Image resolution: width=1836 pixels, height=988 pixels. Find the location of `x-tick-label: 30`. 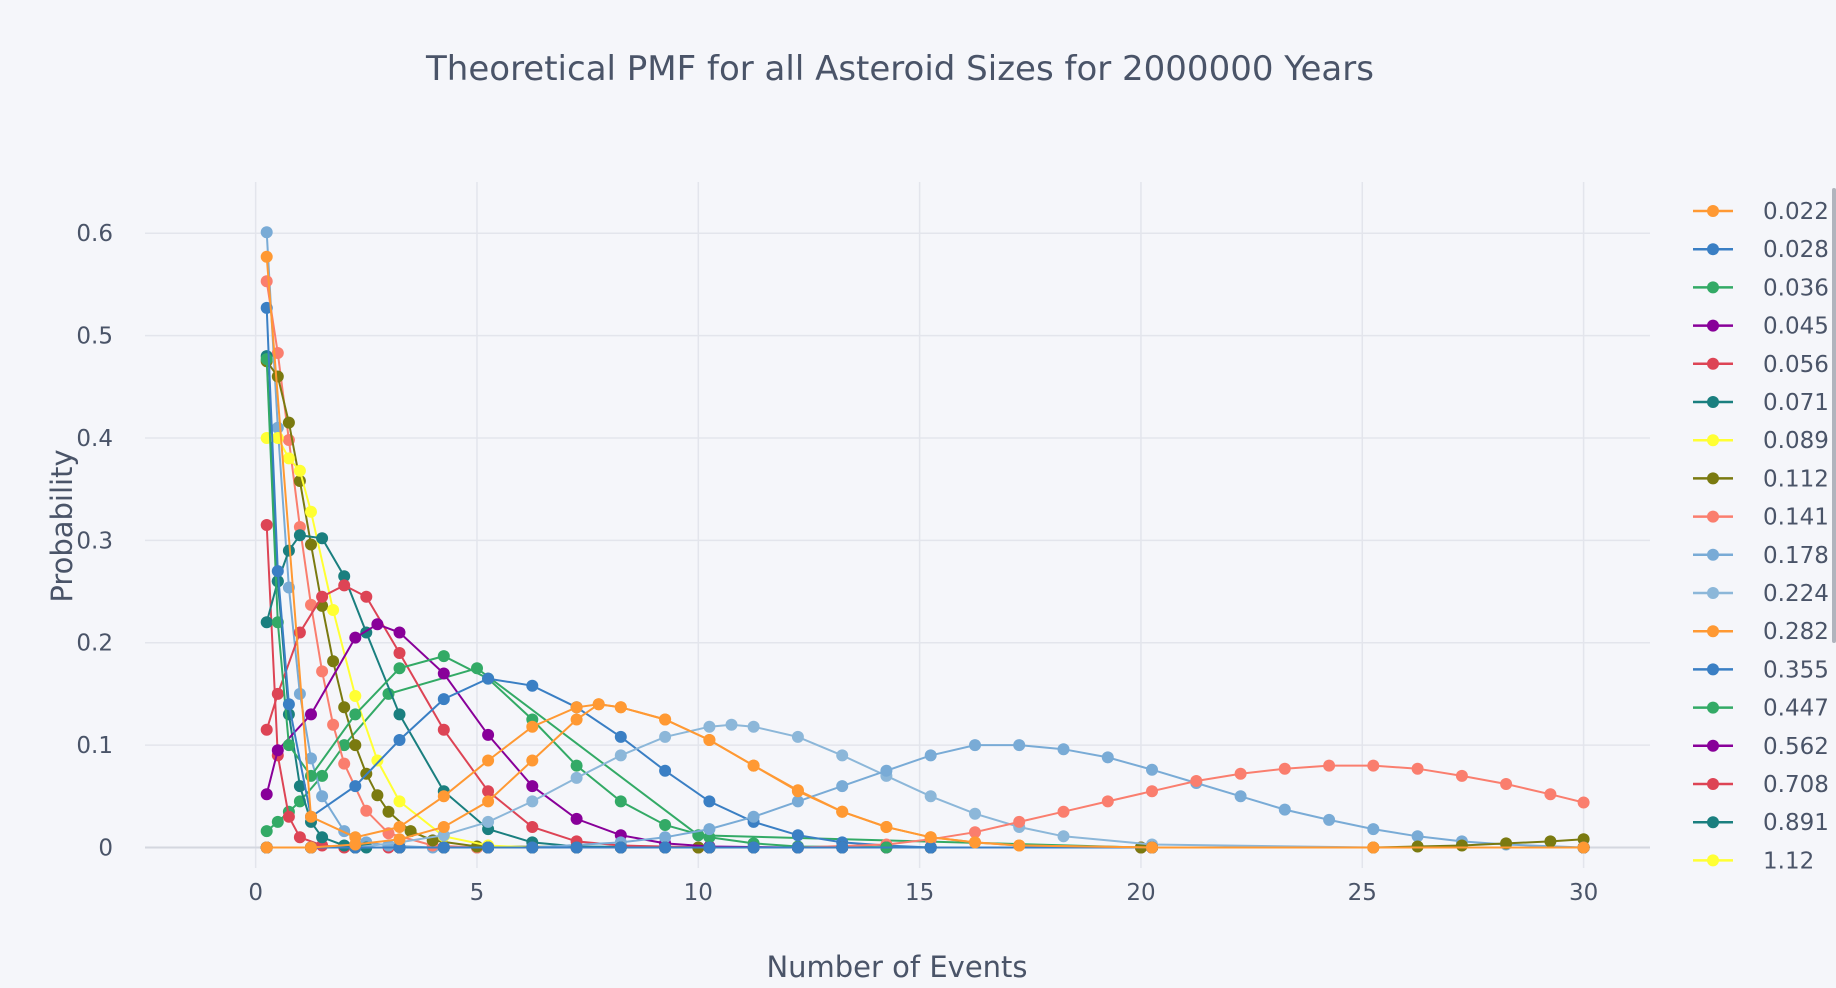

x-tick-label: 30 is located at coordinates (1583, 893).